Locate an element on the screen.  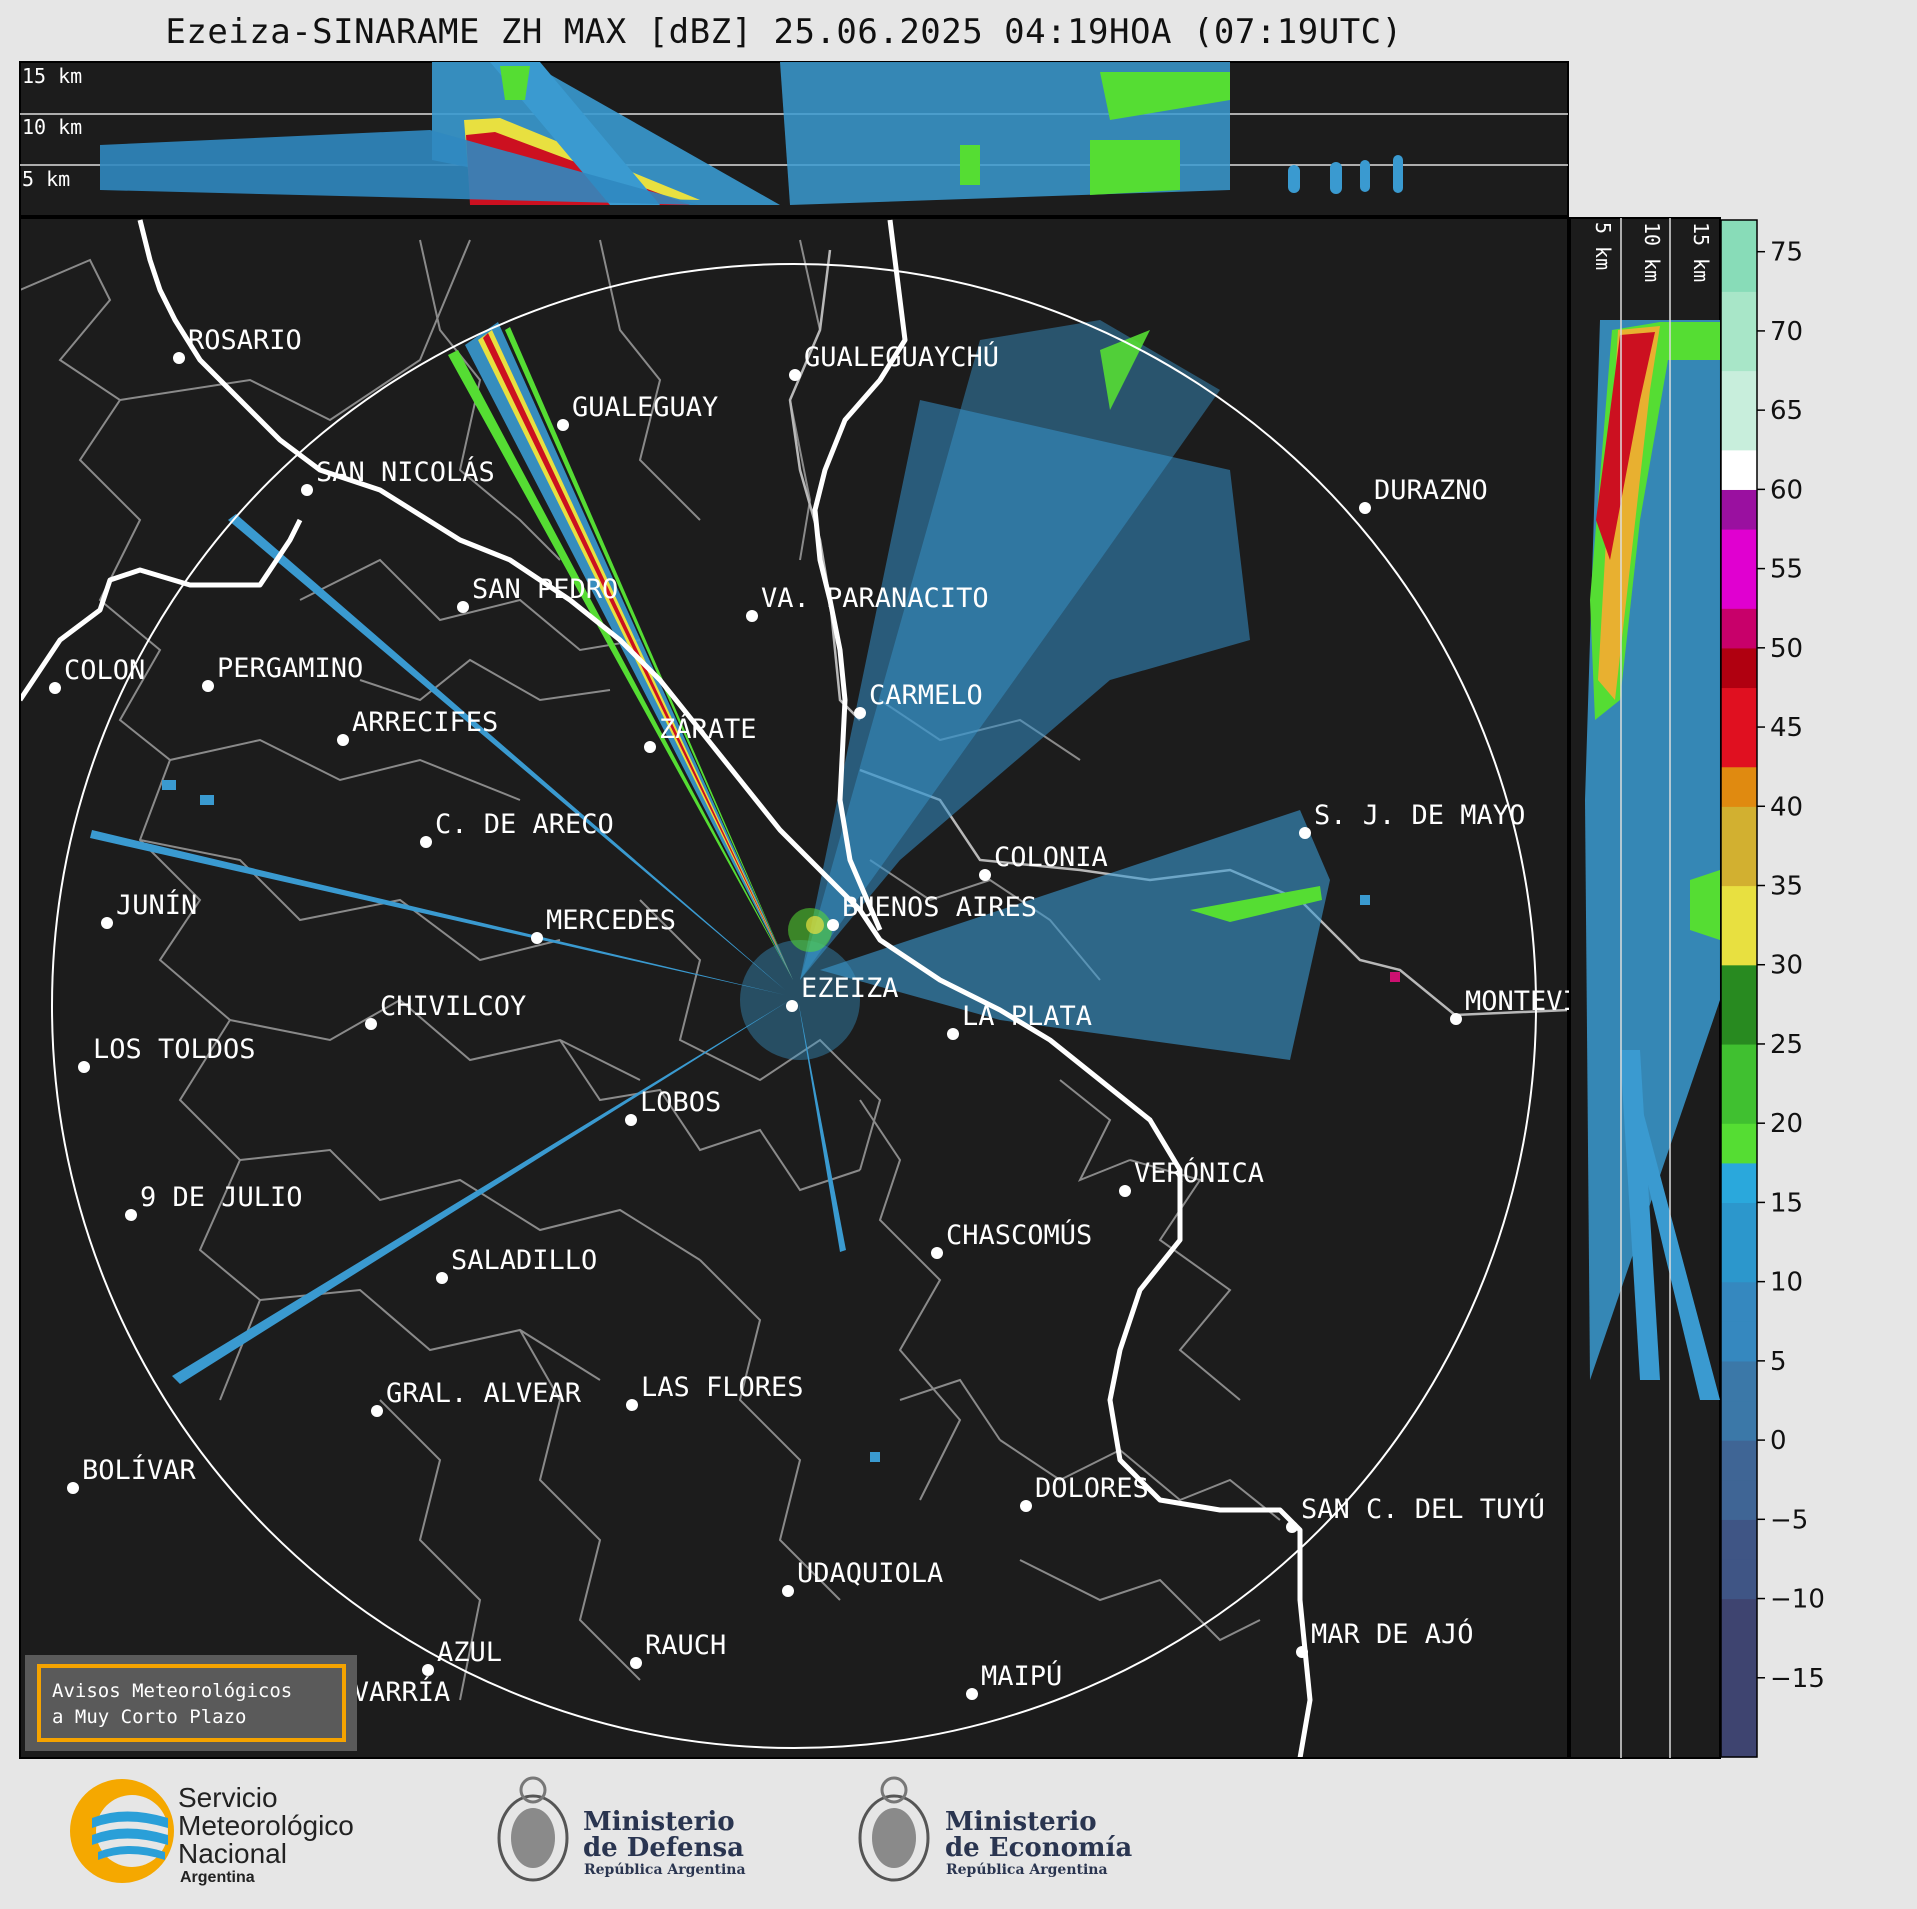
city-label: S. J. DE MAYO is located at coordinates (1419, 815).